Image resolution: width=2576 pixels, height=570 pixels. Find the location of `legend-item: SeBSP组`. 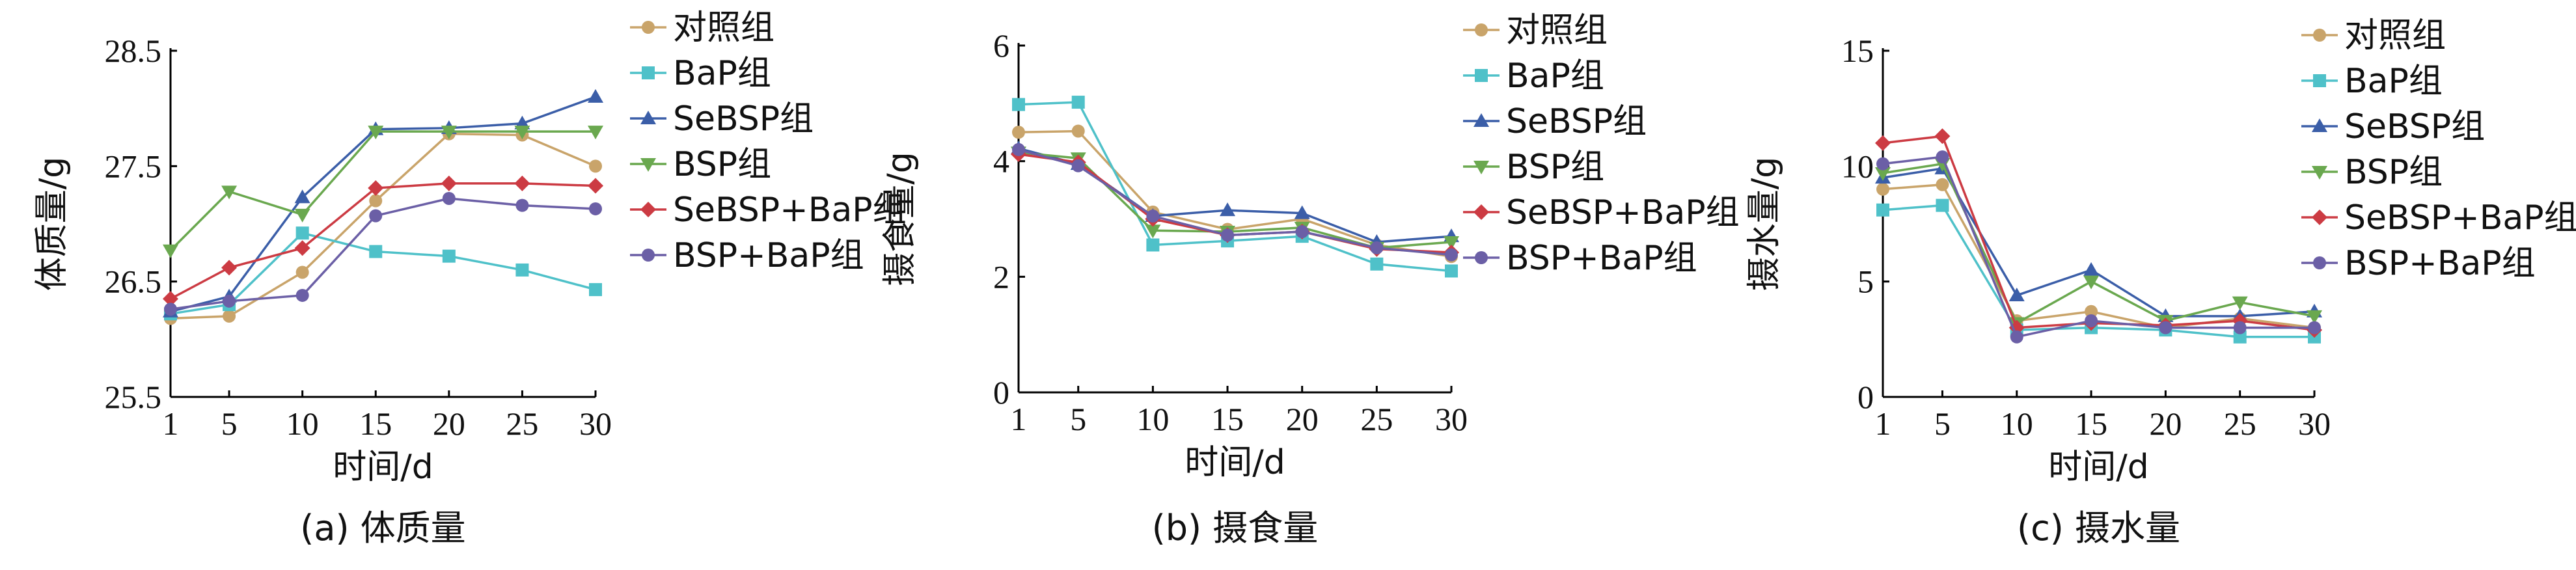

legend-item: SeBSP组 is located at coordinates (722, 119).